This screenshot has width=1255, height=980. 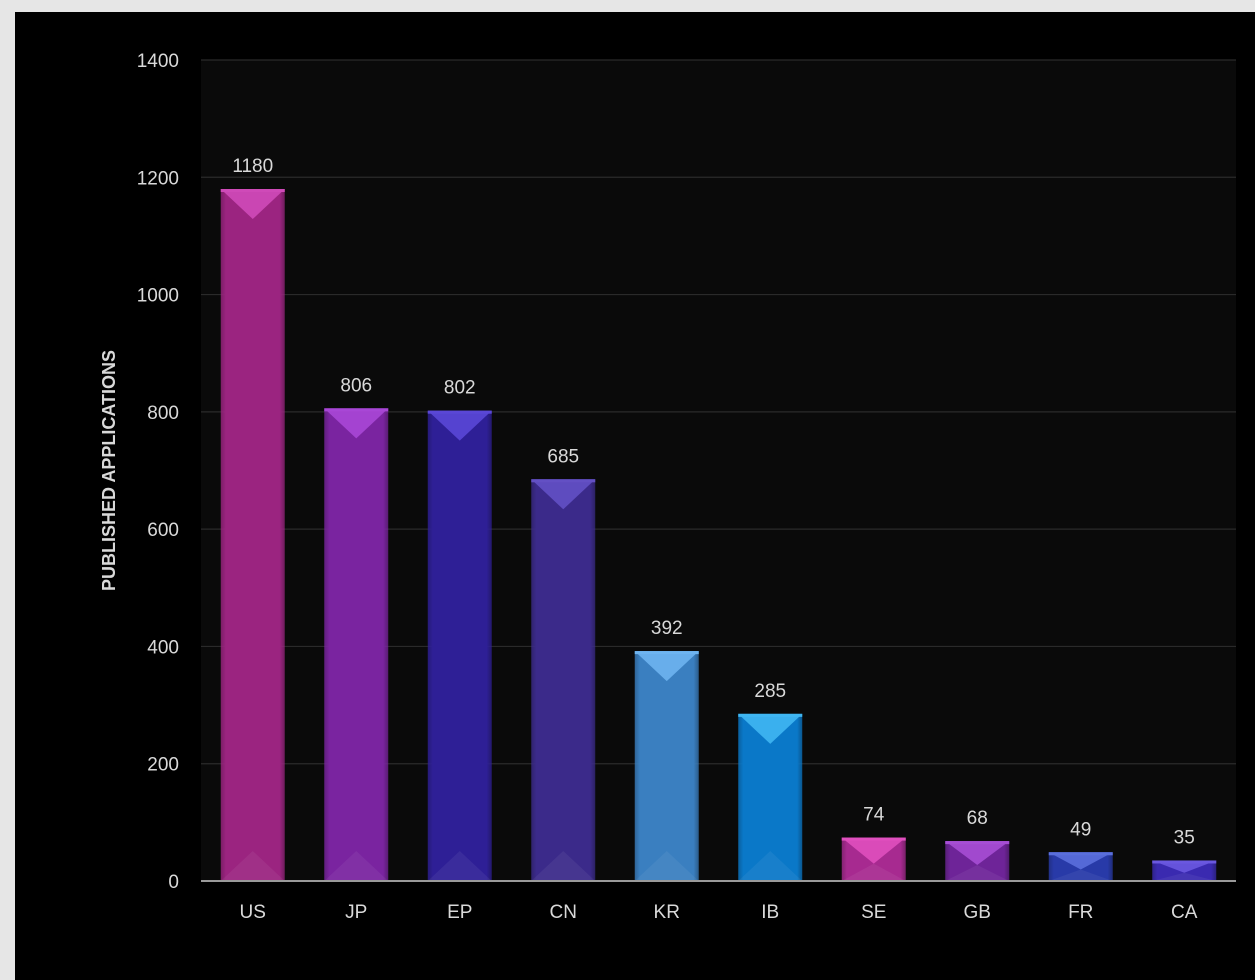 I want to click on data-label: 49, so click(x=1080, y=829).